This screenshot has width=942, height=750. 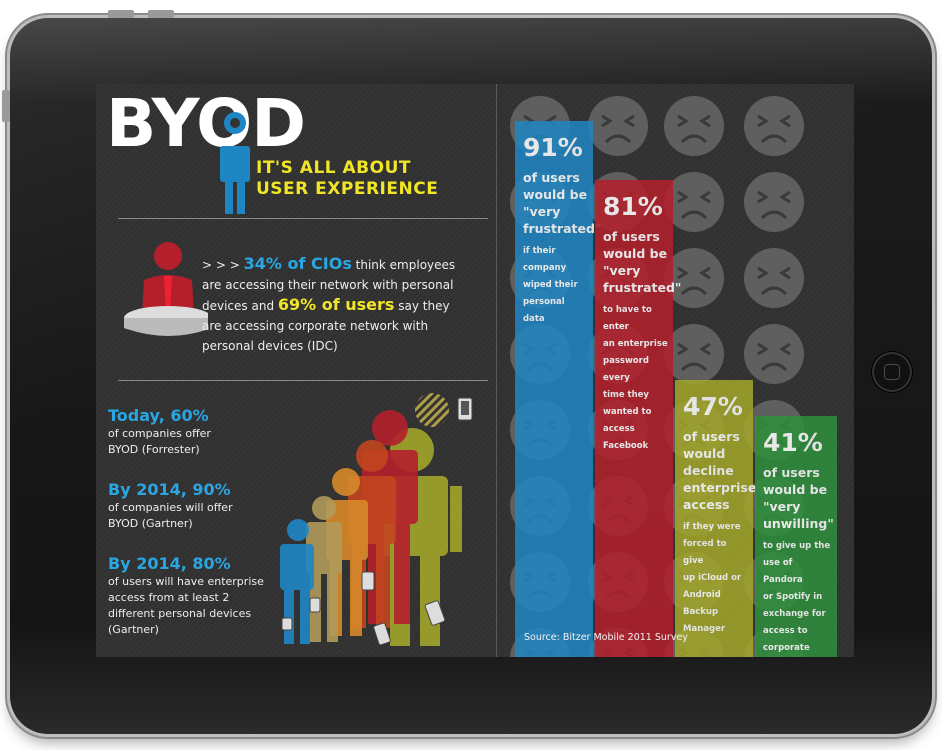 What do you see at coordinates (550, 285) in the screenshot?
I see `bar-description: if their company wiped their personal data` at bounding box center [550, 285].